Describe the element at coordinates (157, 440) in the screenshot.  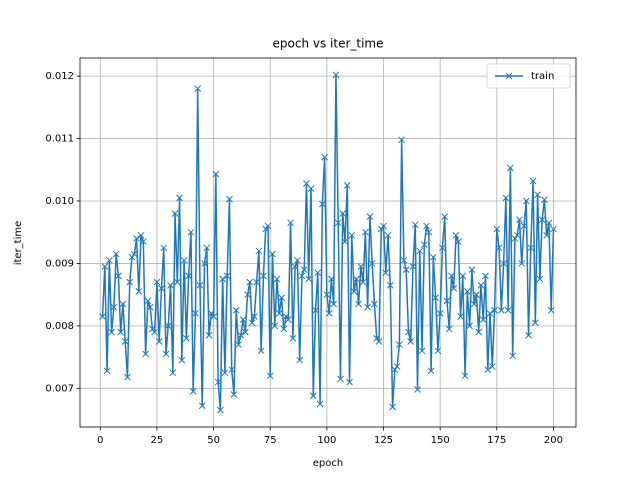
I see `x-tick-label: 25` at that location.